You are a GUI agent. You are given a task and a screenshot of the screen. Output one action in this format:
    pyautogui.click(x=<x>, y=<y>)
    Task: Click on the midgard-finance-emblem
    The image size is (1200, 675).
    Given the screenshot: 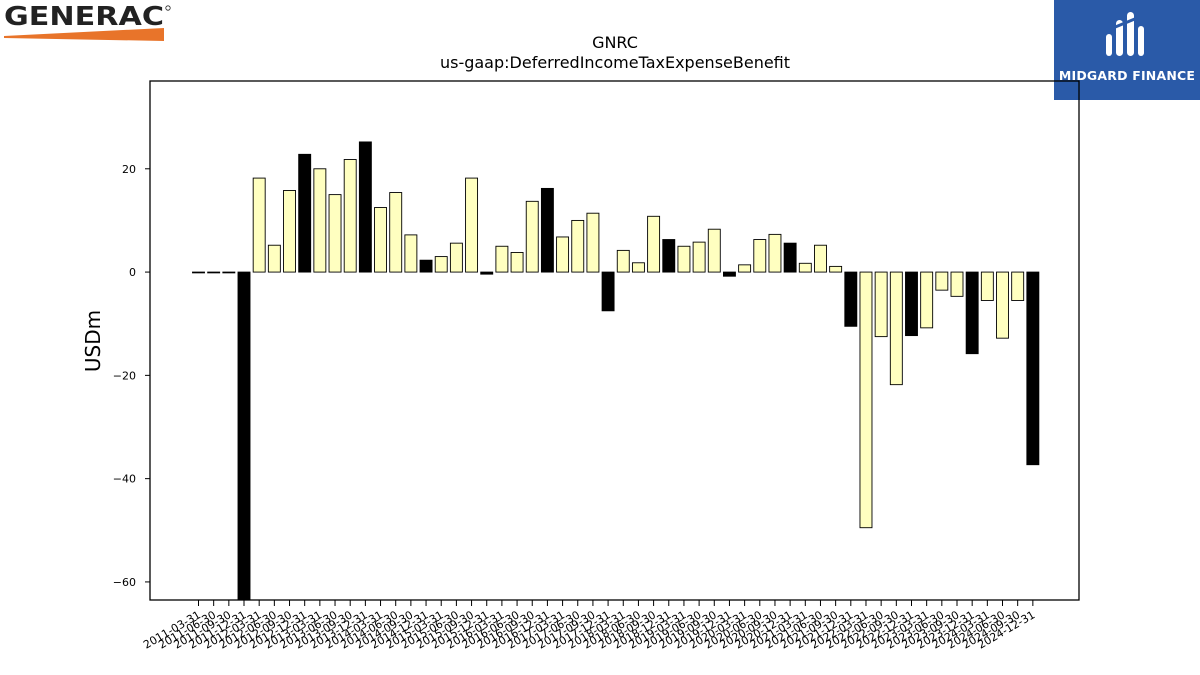 What is the action you would take?
    pyautogui.click(x=1125, y=34)
    